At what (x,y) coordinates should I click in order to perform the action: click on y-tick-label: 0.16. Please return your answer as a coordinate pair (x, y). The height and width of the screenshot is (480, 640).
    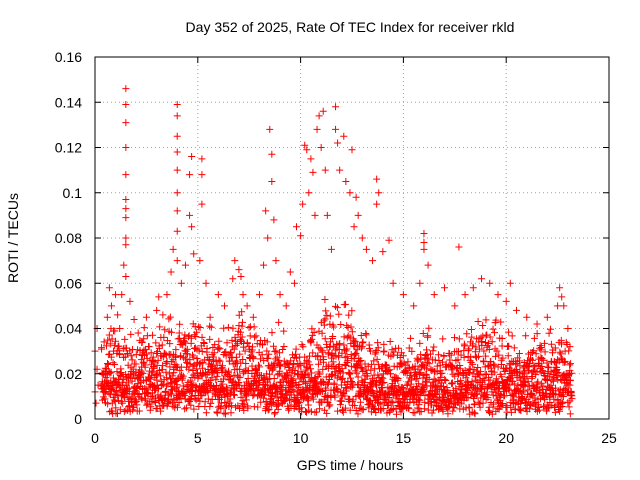
    Looking at the image, I should click on (68, 57).